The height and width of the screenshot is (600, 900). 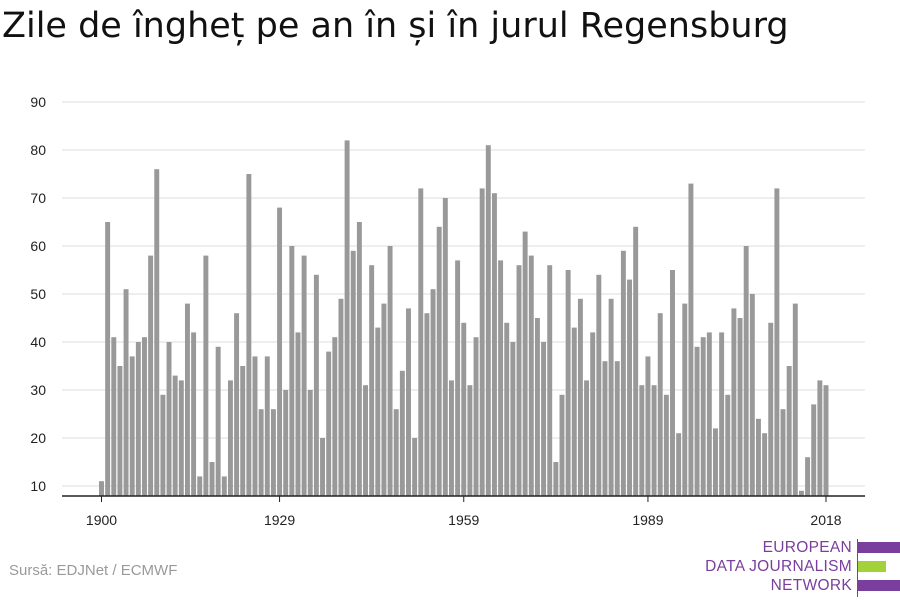 What do you see at coordinates (93, 570) in the screenshot?
I see `source-note: Sursă: EDJNet / ECMWF` at bounding box center [93, 570].